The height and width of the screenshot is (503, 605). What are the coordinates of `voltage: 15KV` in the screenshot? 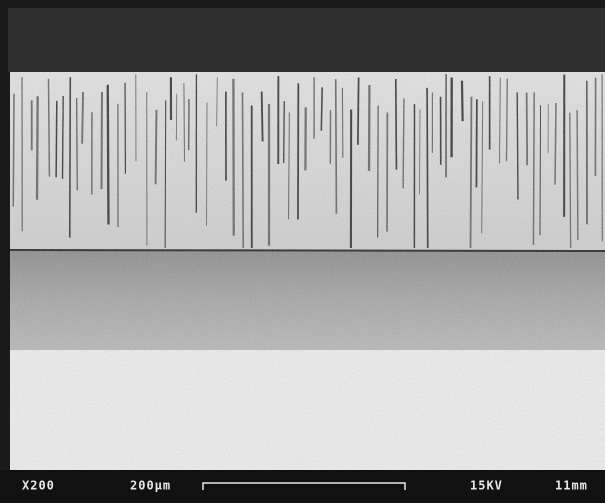 It's located at (486, 486).